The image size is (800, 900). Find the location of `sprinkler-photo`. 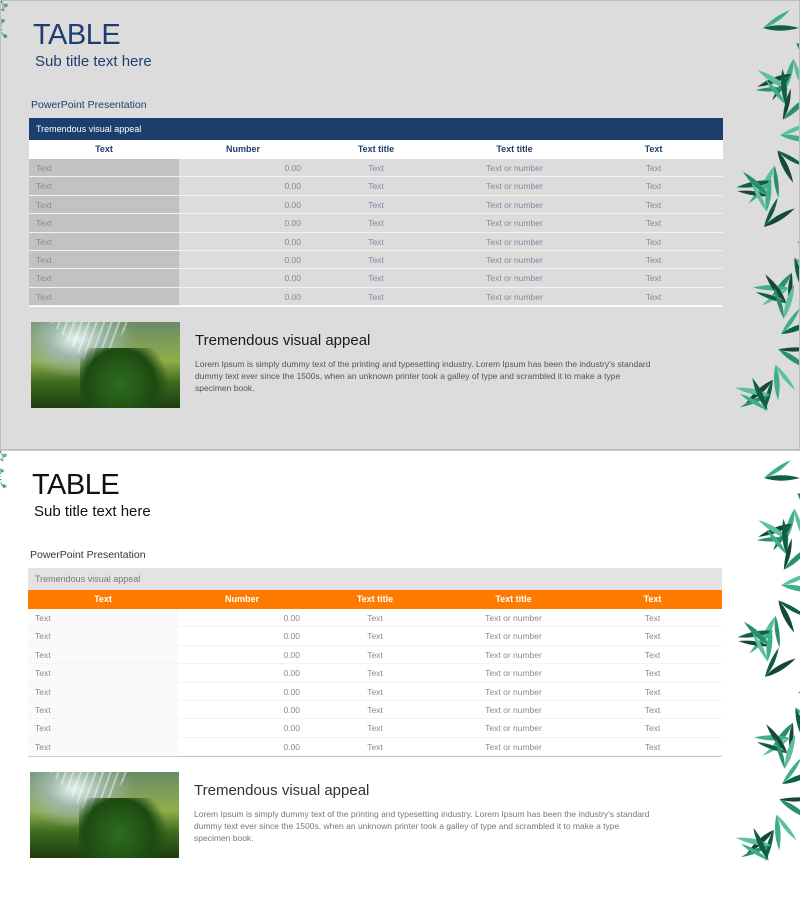

sprinkler-photo is located at coordinates (104, 815).